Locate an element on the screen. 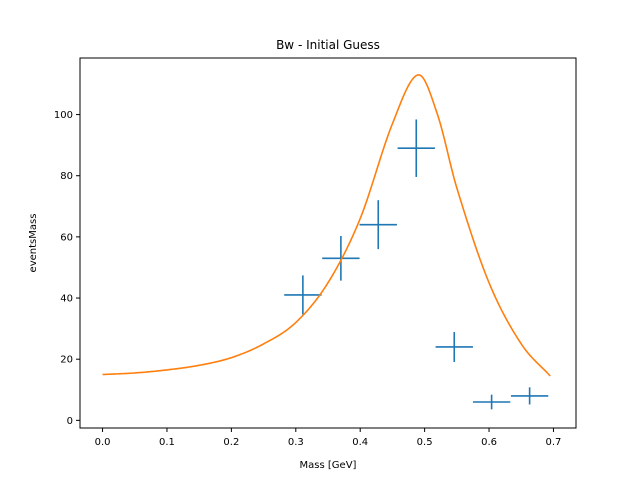  x-axis: 0.0 0.1 0.2 0.3 0.4 0.5 0.6 0.7 is located at coordinates (328, 438).